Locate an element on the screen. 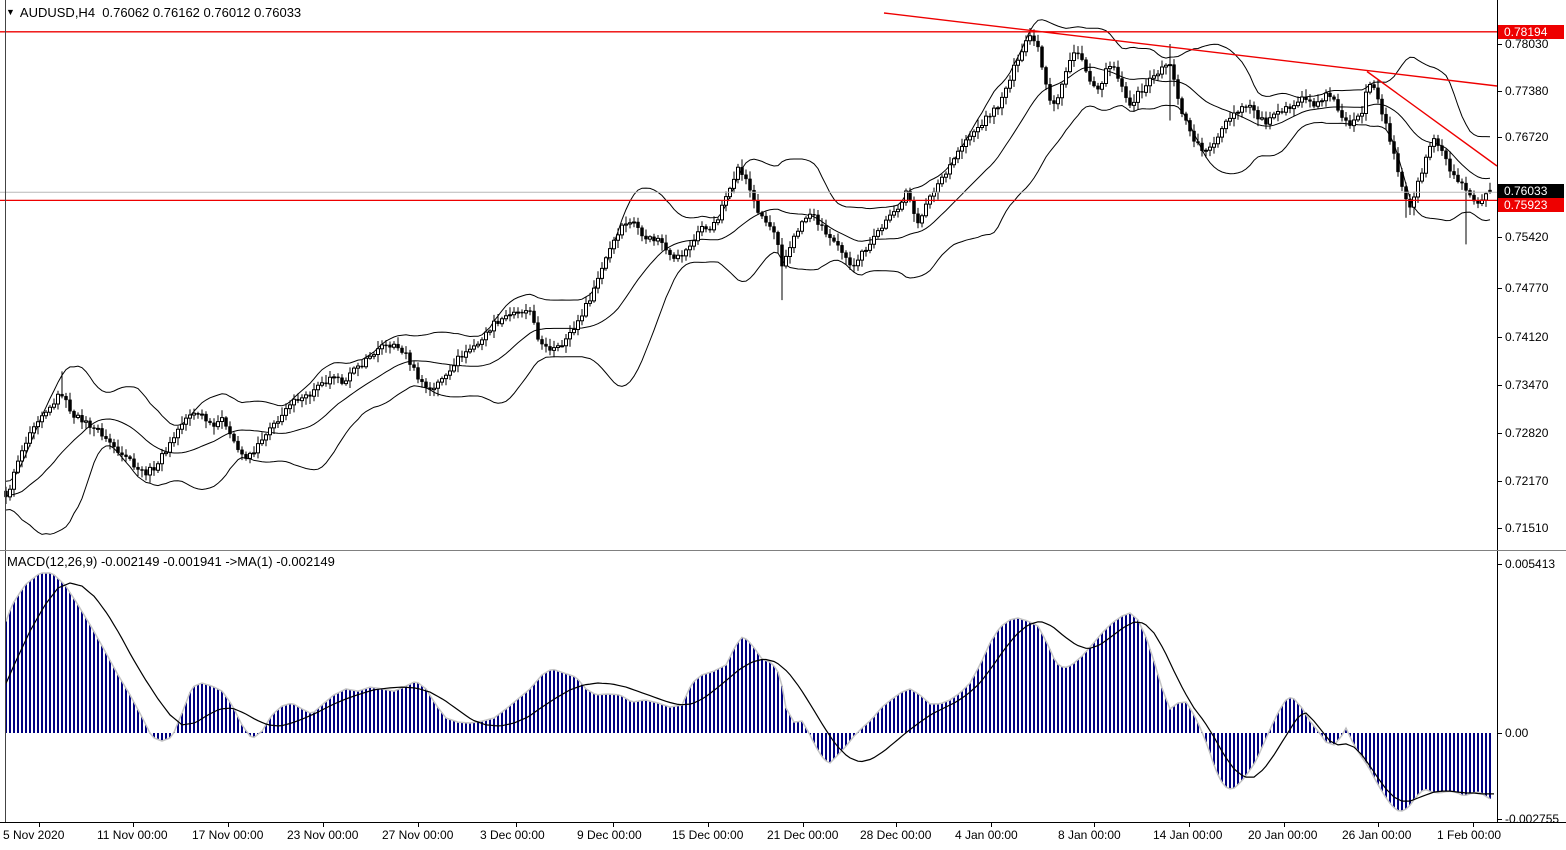 This screenshot has width=1566, height=850. time-axis-label: 20 Jan 00:00 is located at coordinates (1283, 835).